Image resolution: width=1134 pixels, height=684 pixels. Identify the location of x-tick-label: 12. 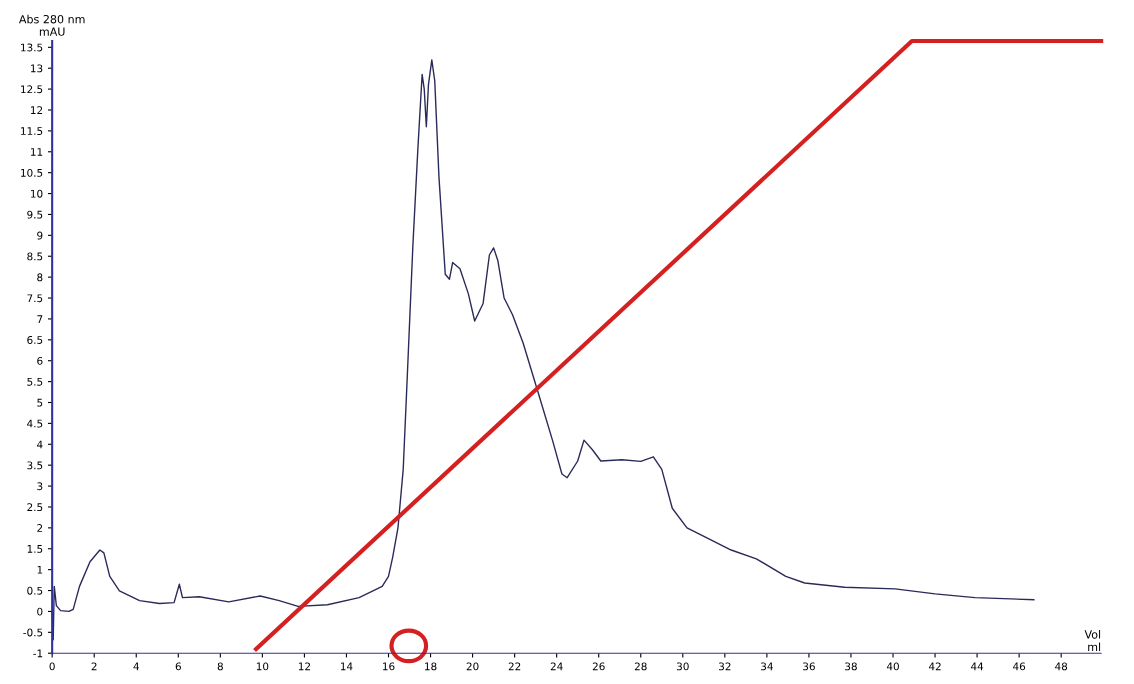
(304, 666).